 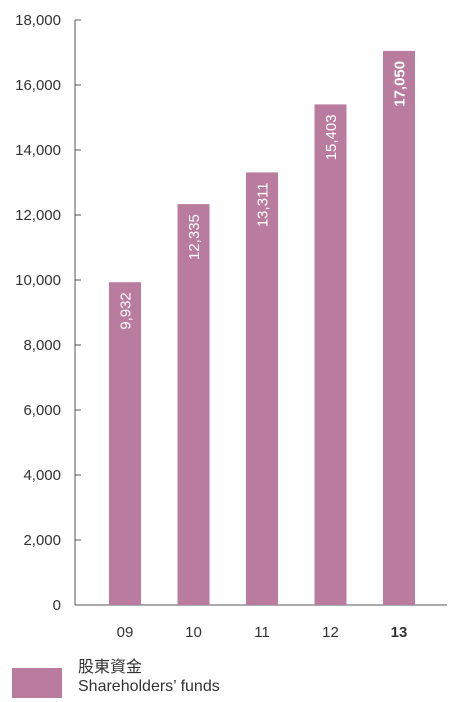 I want to click on legend: 股東資金 Shareholders’ funds, so click(x=222, y=680).